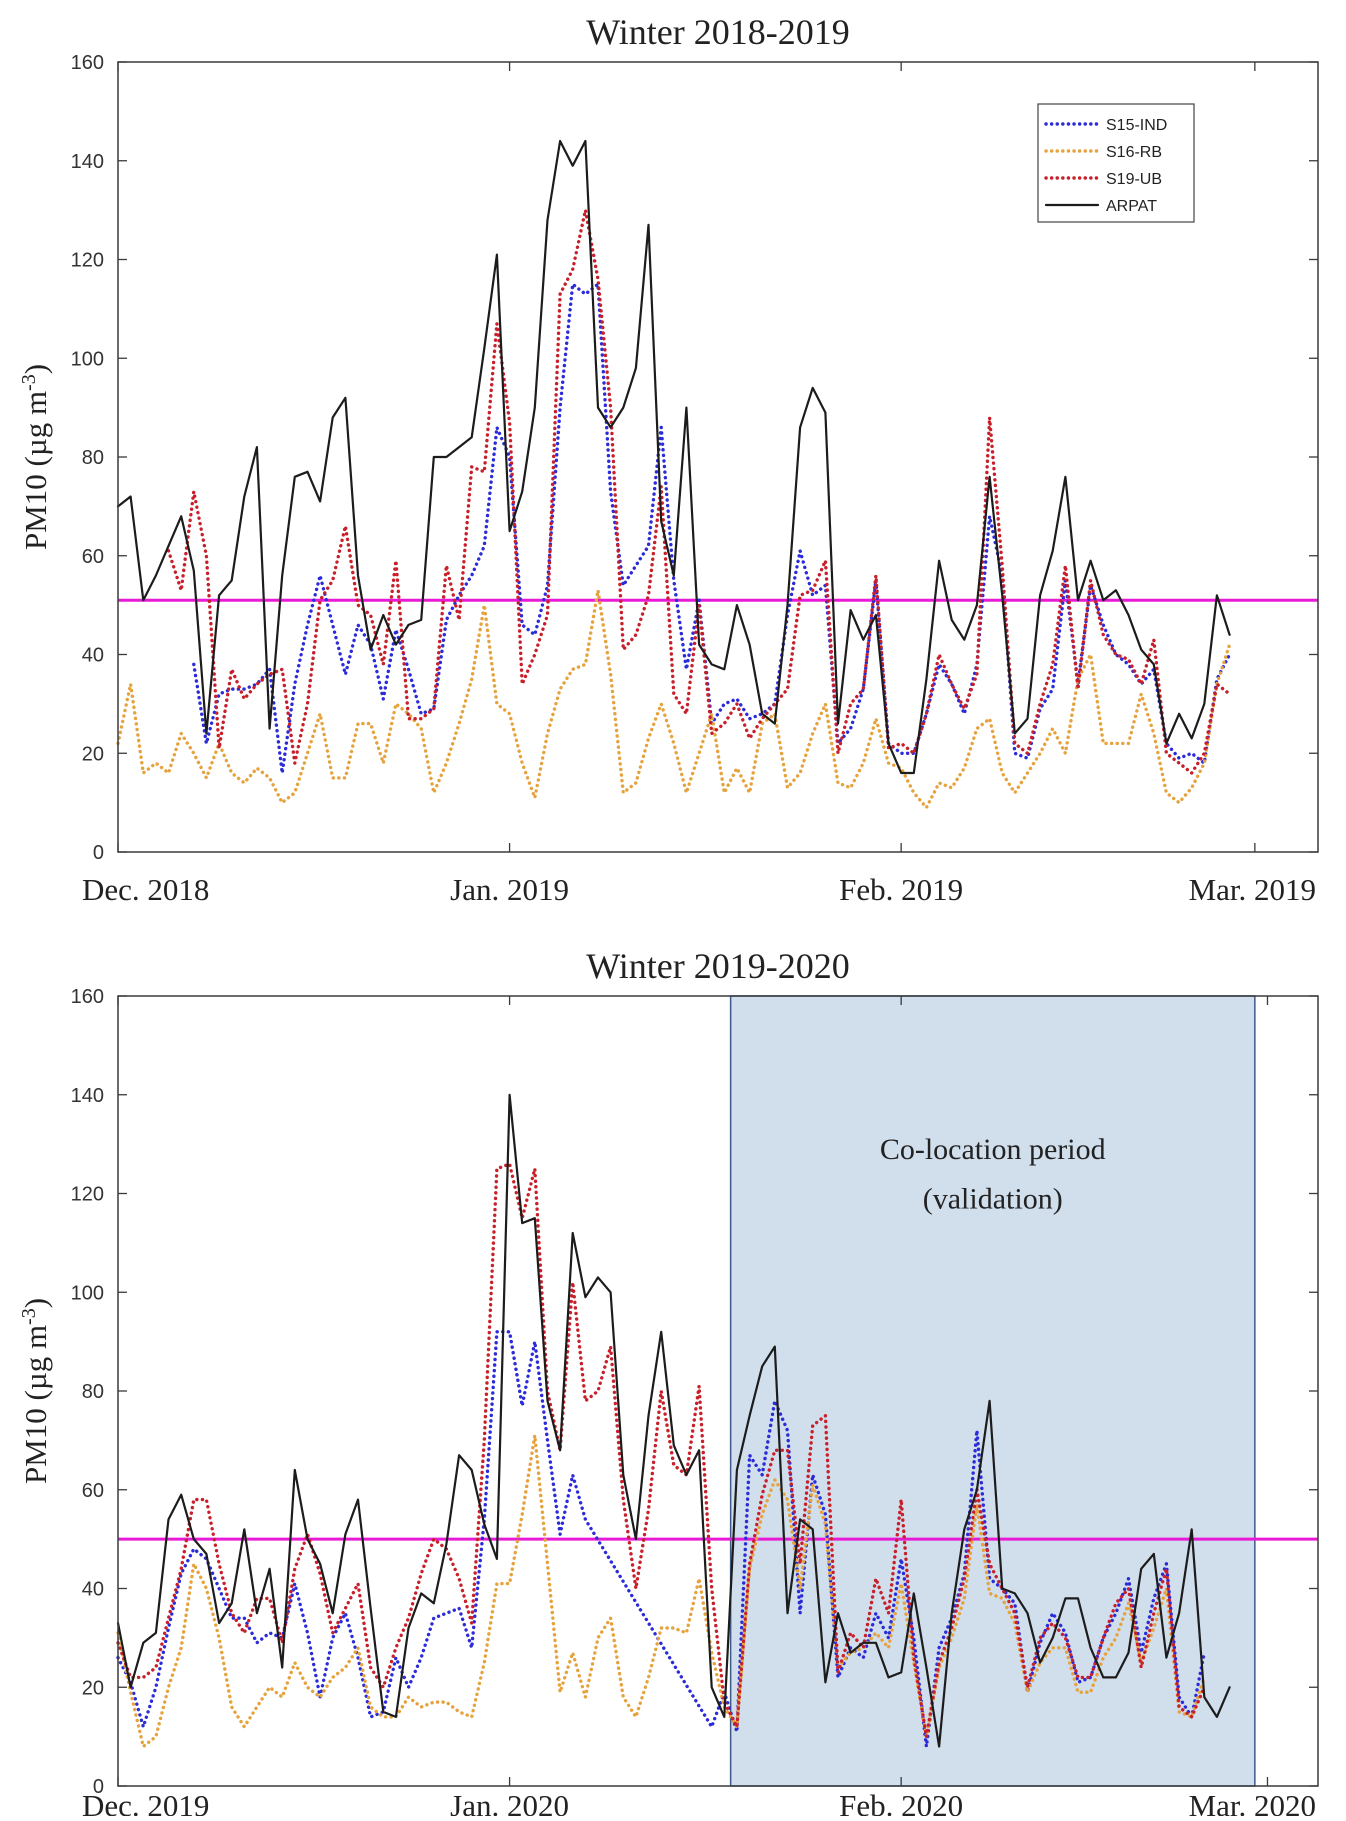 This screenshot has width=1346, height=1821. I want to click on legend-label-arpat: ARPAT, so click(1131, 206).